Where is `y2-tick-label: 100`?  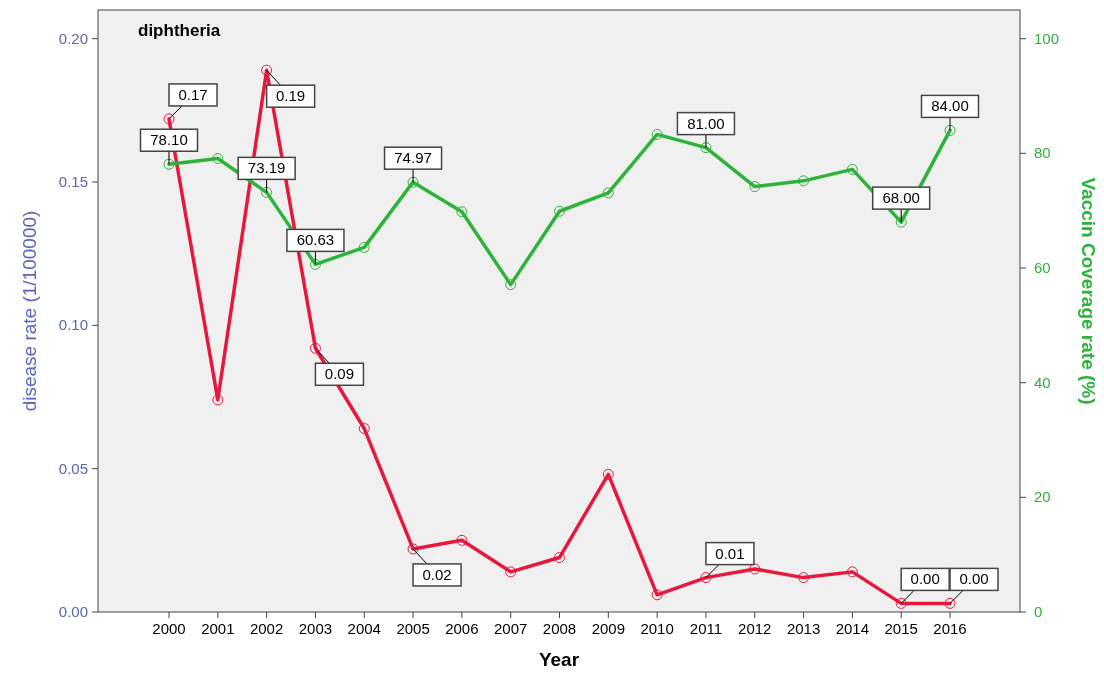 y2-tick-label: 100 is located at coordinates (1047, 38).